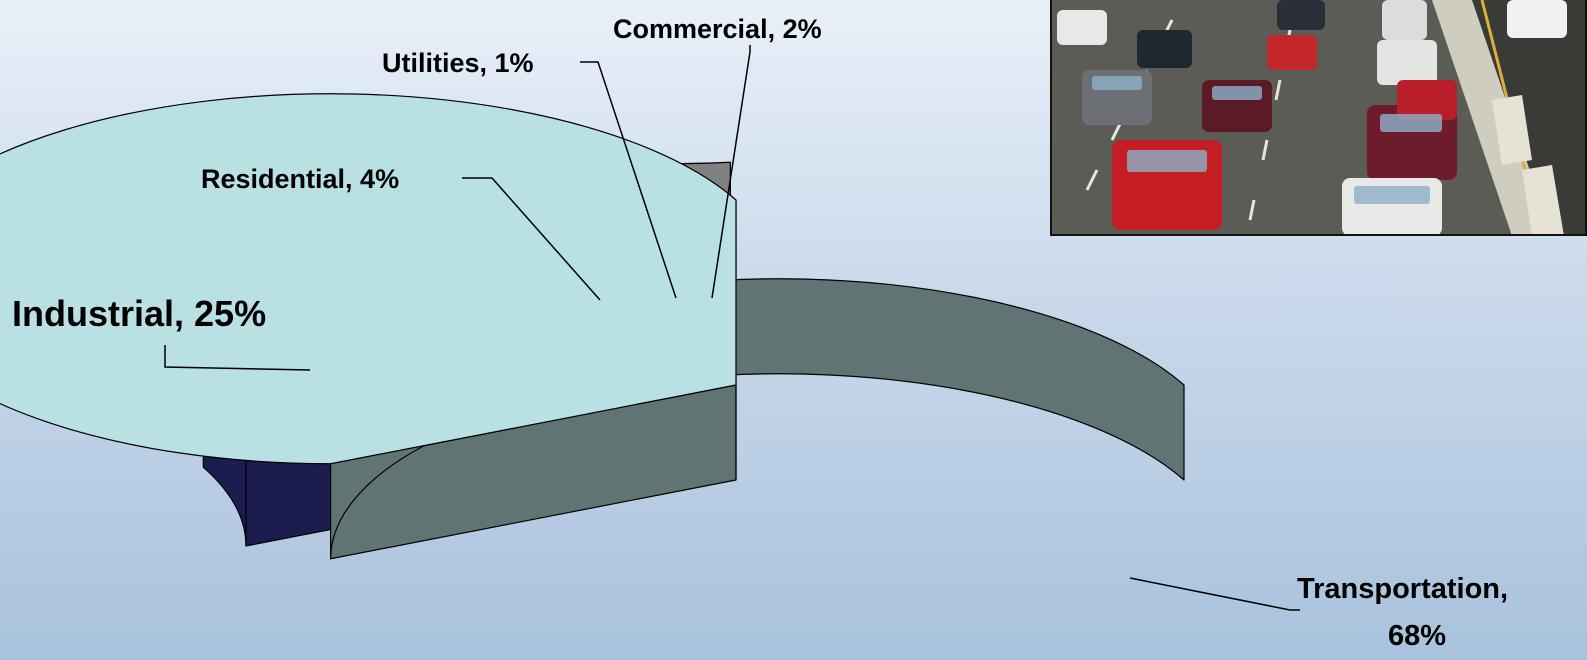  What do you see at coordinates (717, 29) in the screenshot?
I see `label-commercial: Commercial, 2%` at bounding box center [717, 29].